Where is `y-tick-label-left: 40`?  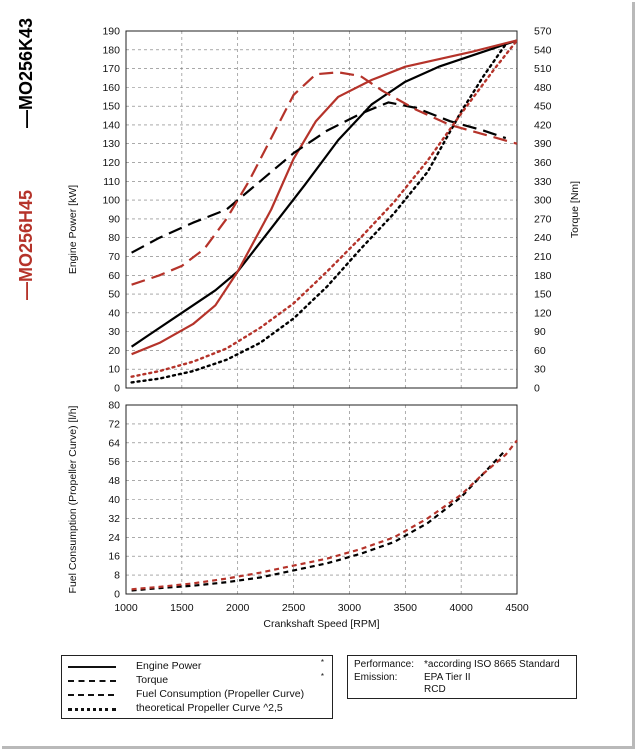
y-tick-label-left: 40 is located at coordinates (114, 313).